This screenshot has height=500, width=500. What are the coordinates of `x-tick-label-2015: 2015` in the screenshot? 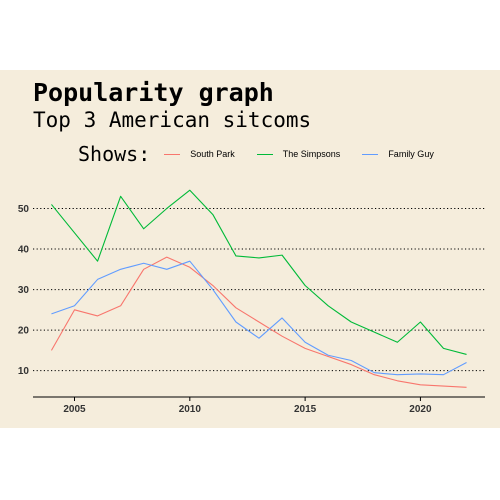 It's located at (305, 409).